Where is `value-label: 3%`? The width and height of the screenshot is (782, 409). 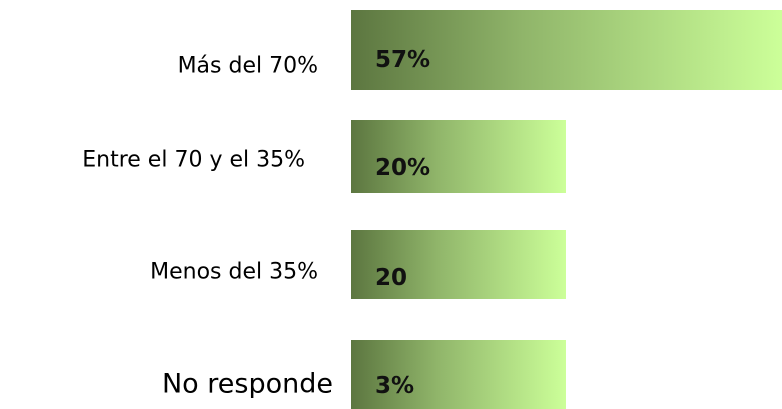
value-label: 3% is located at coordinates (395, 386).